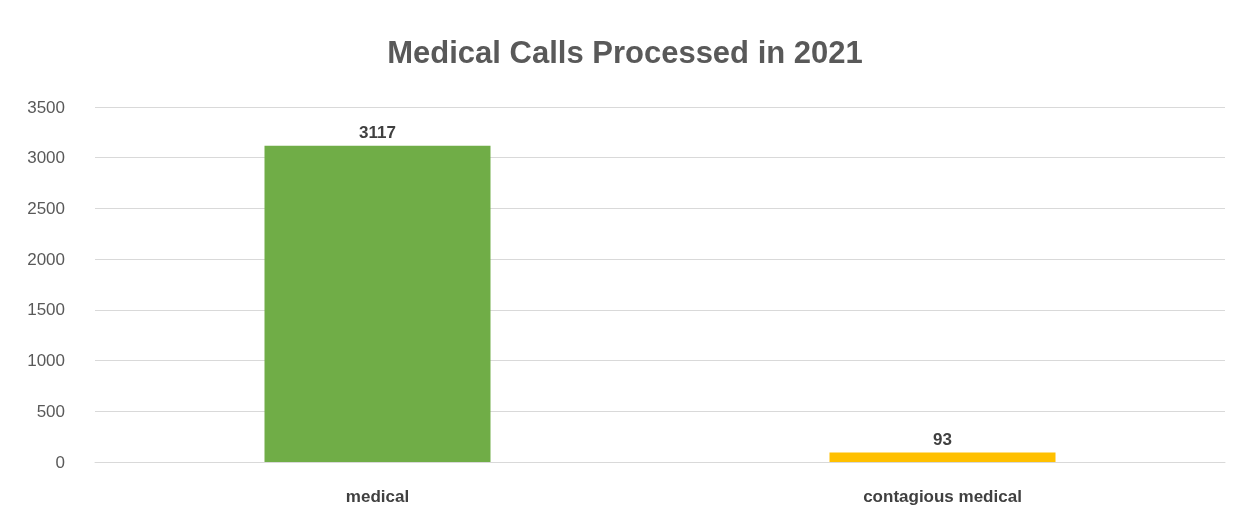 The image size is (1250, 518). Describe the element at coordinates (377, 132) in the screenshot. I see `data-label: 3117` at that location.